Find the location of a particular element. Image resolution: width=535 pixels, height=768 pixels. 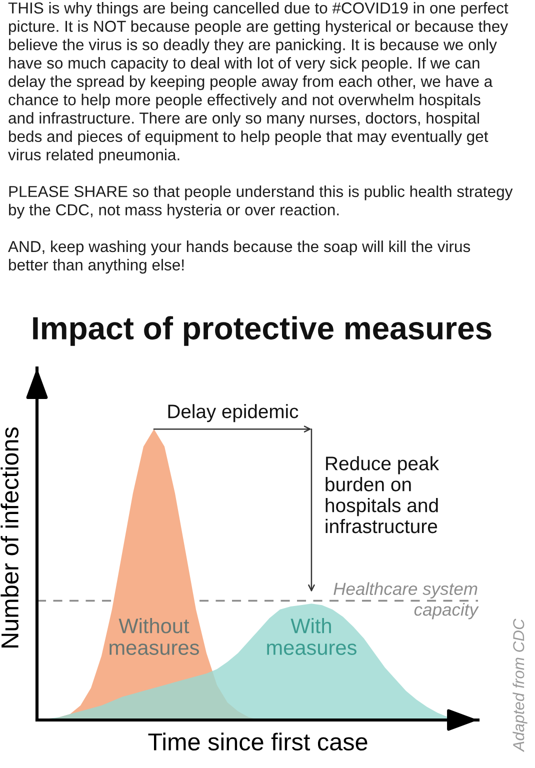

text: Delay epidemic is located at coordinates (233, 413).